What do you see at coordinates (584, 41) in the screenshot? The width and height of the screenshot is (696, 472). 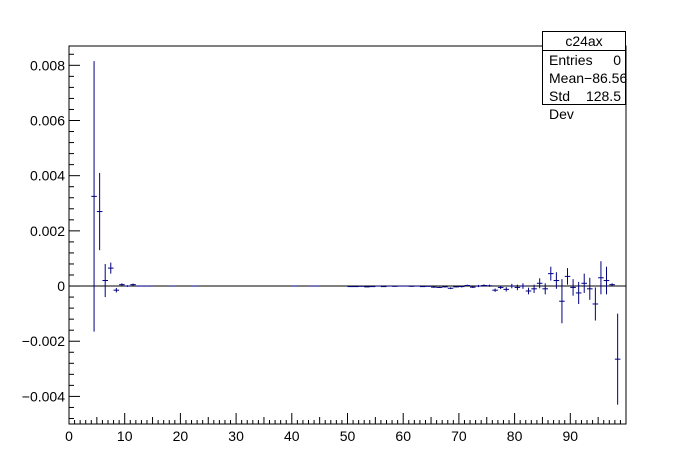 I see `stats-title: c24ax` at bounding box center [584, 41].